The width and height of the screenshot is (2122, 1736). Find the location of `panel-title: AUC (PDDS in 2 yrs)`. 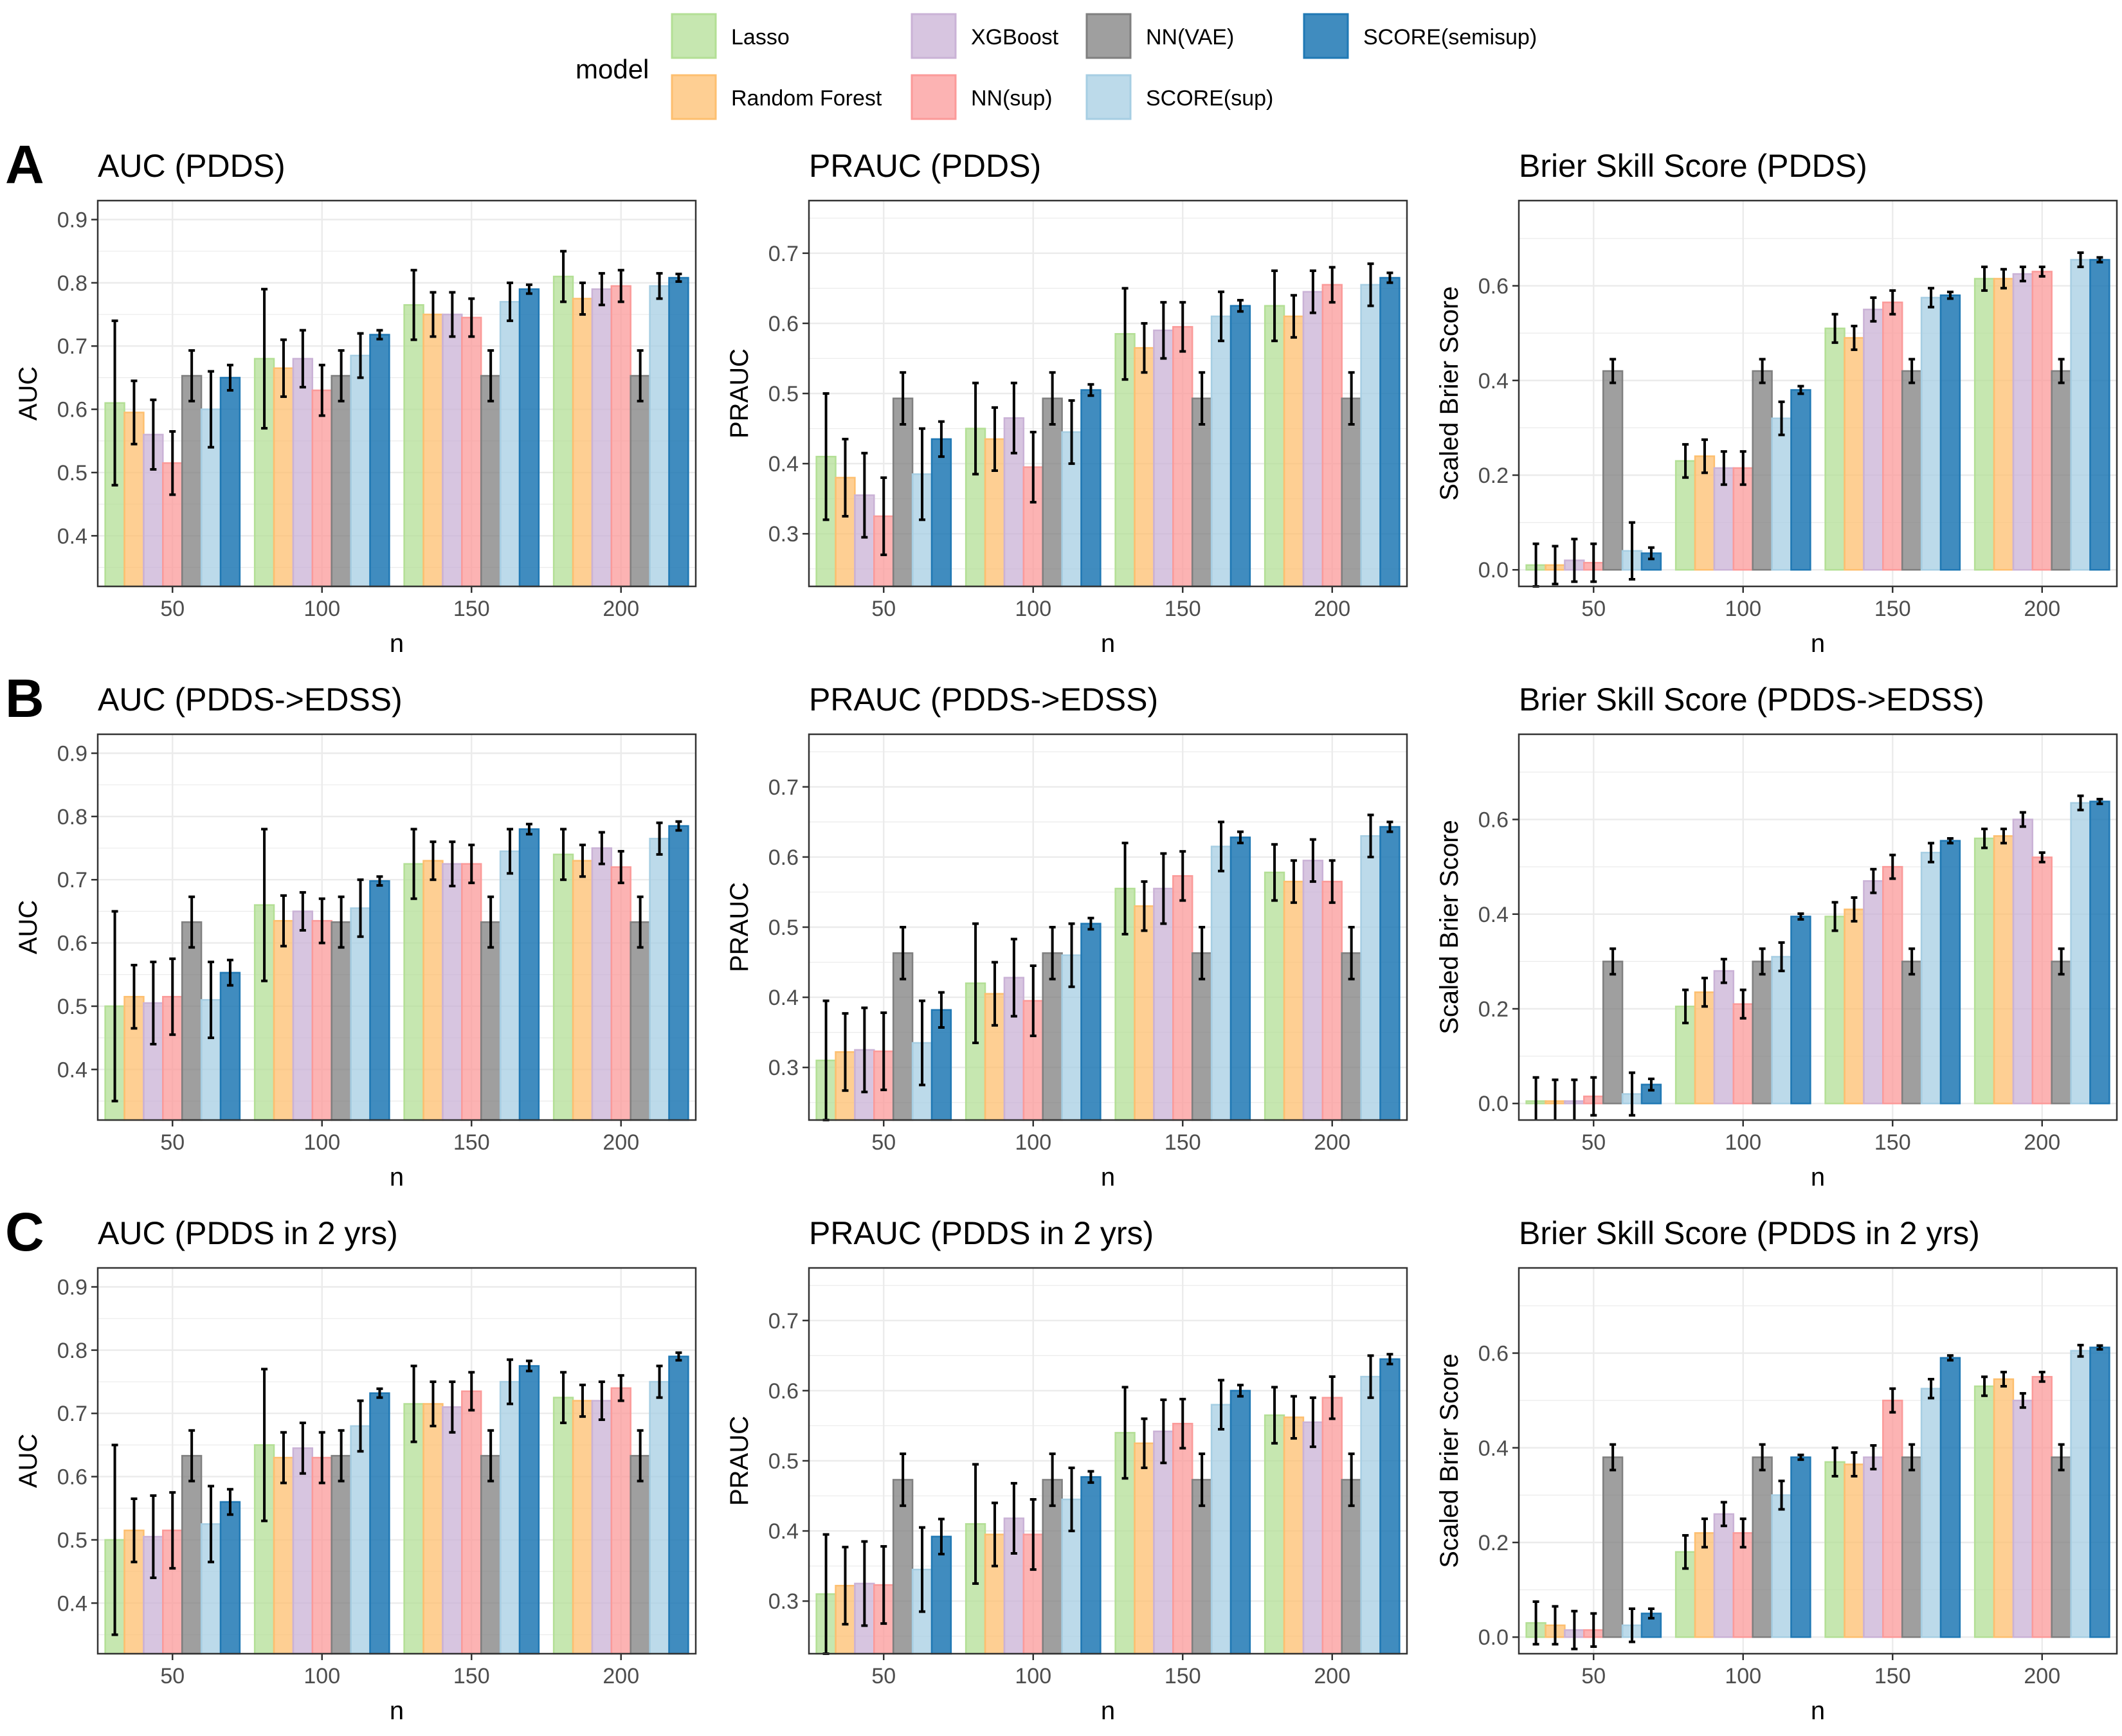

panel-title: AUC (PDDS in 2 yrs) is located at coordinates (248, 1233).